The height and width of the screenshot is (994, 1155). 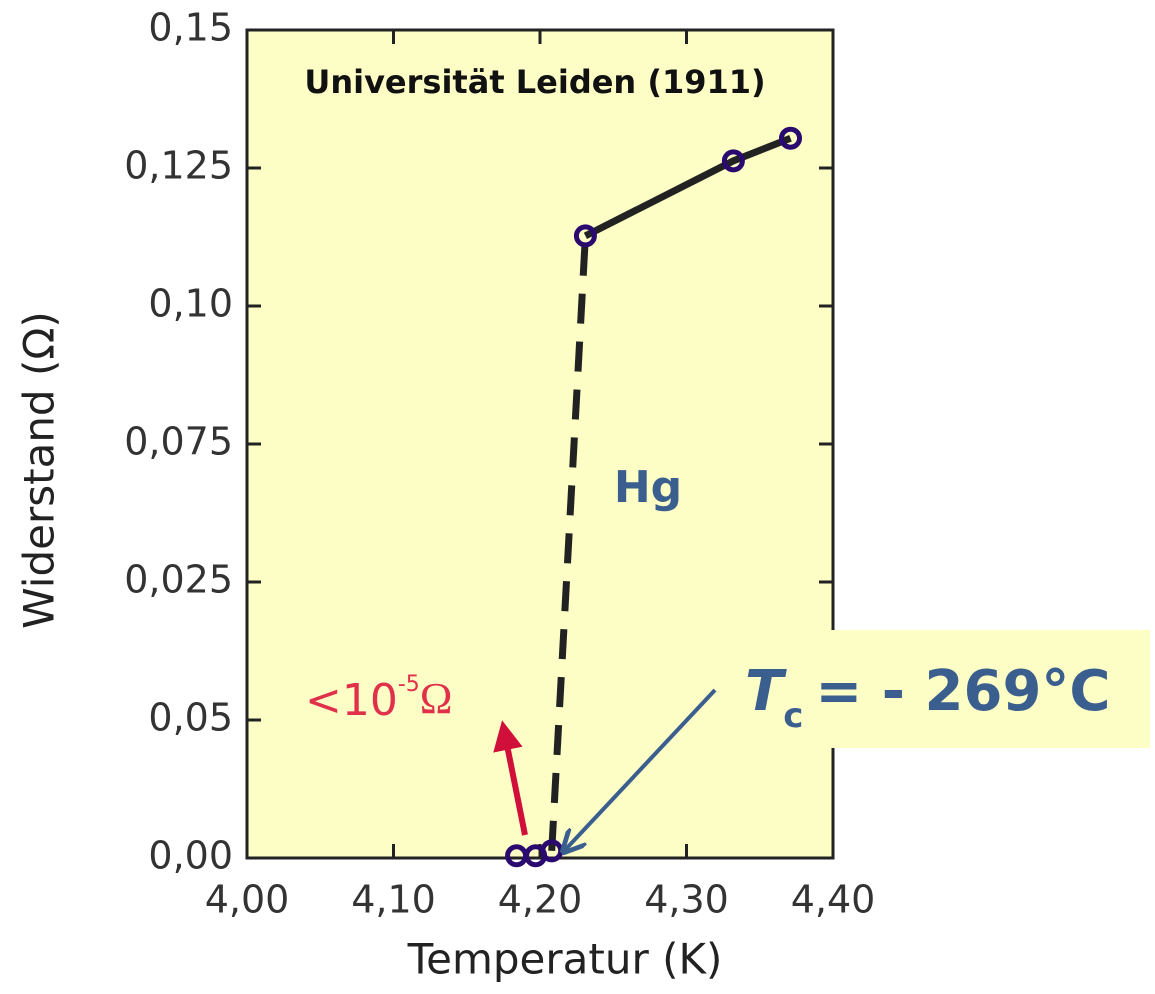 I want to click on residual-label: <10-5Ω, so click(x=379, y=699).